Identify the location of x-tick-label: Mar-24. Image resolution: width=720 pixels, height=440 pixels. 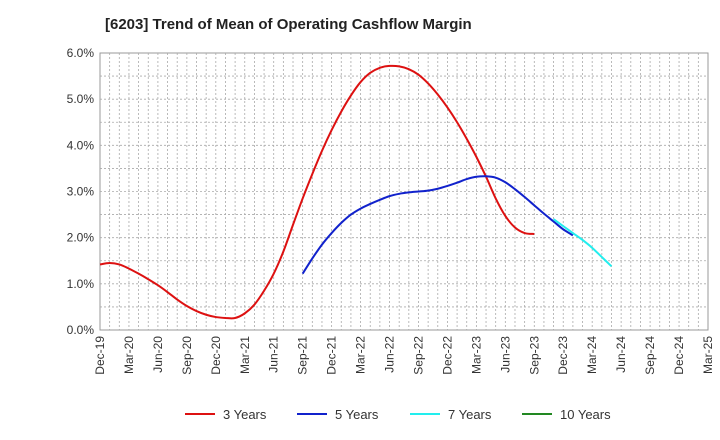
(592, 355).